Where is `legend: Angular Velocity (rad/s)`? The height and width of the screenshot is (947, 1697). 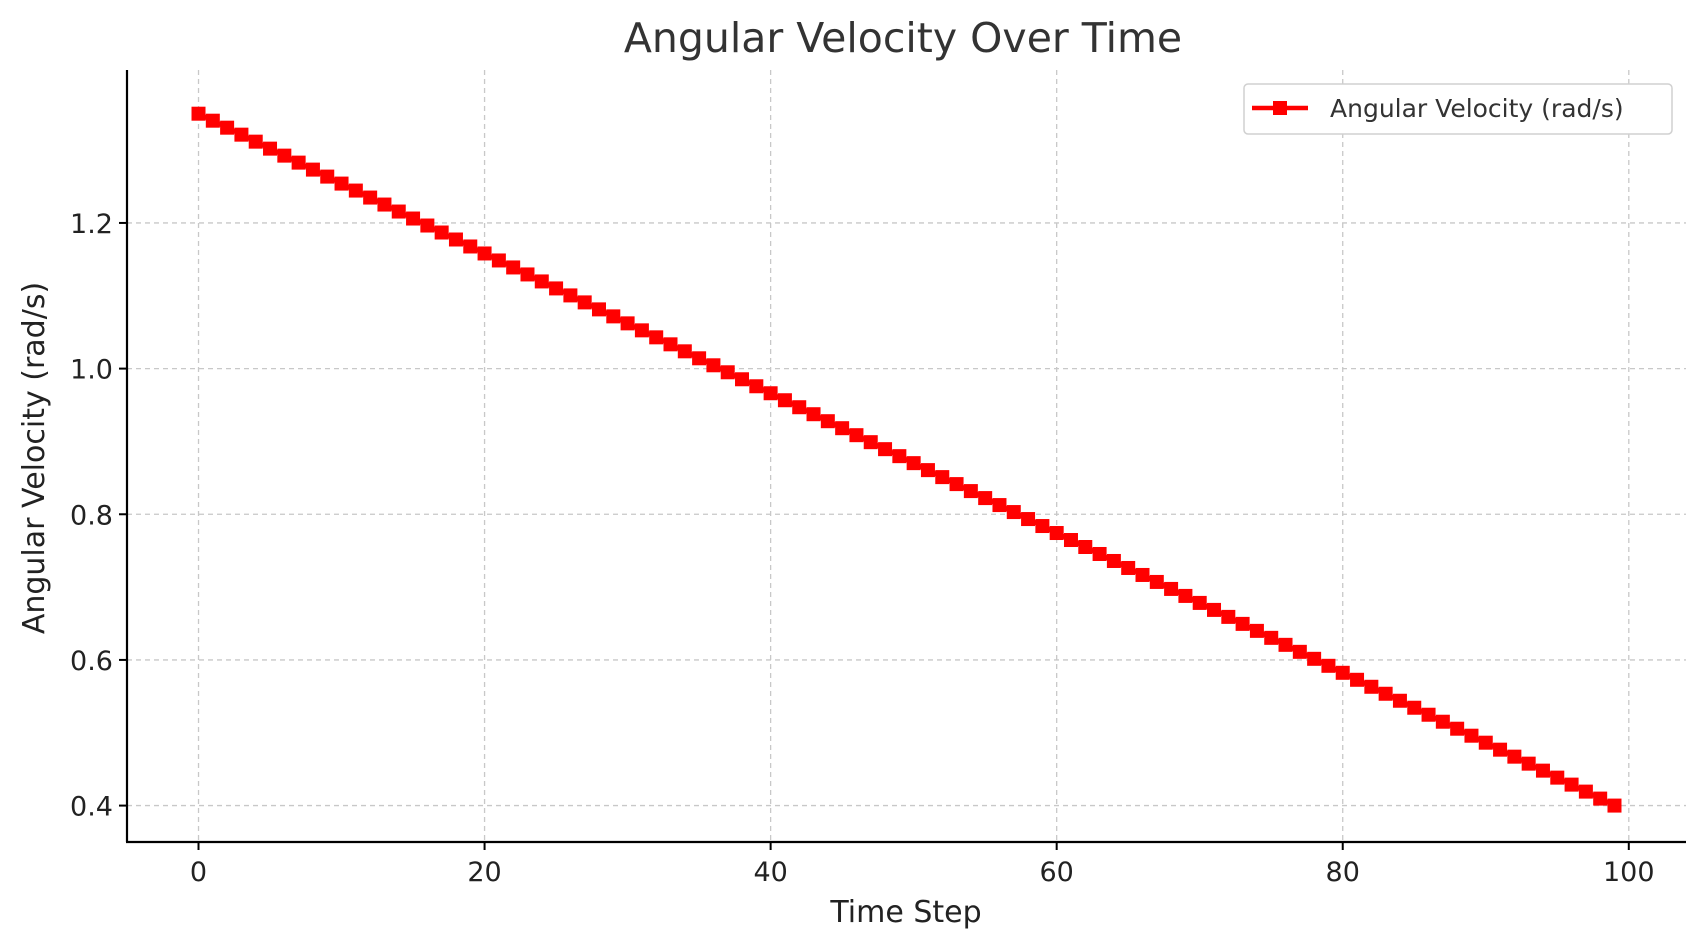
legend: Angular Velocity (rad/s) is located at coordinates (1458, 109).